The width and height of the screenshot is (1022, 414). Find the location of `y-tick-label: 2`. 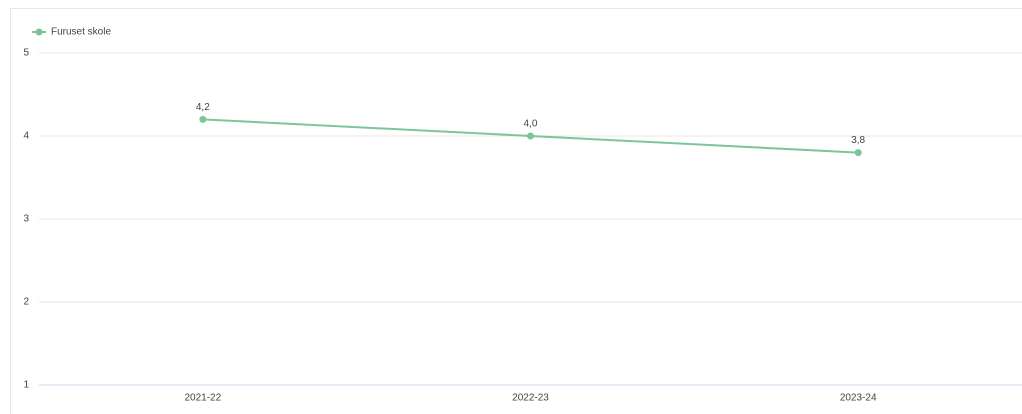

y-tick-label: 2 is located at coordinates (26, 302).